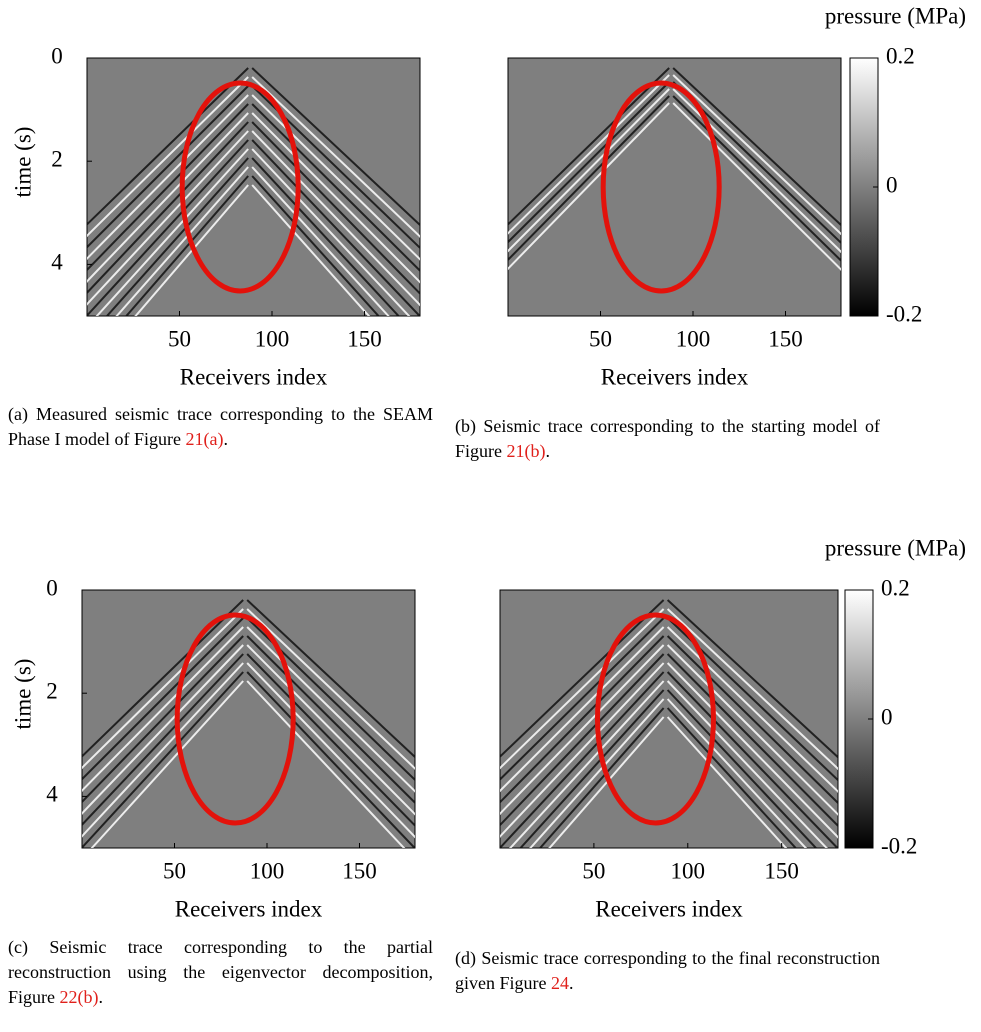 The height and width of the screenshot is (1032, 981). I want to click on seismic-image, so click(248, 719).